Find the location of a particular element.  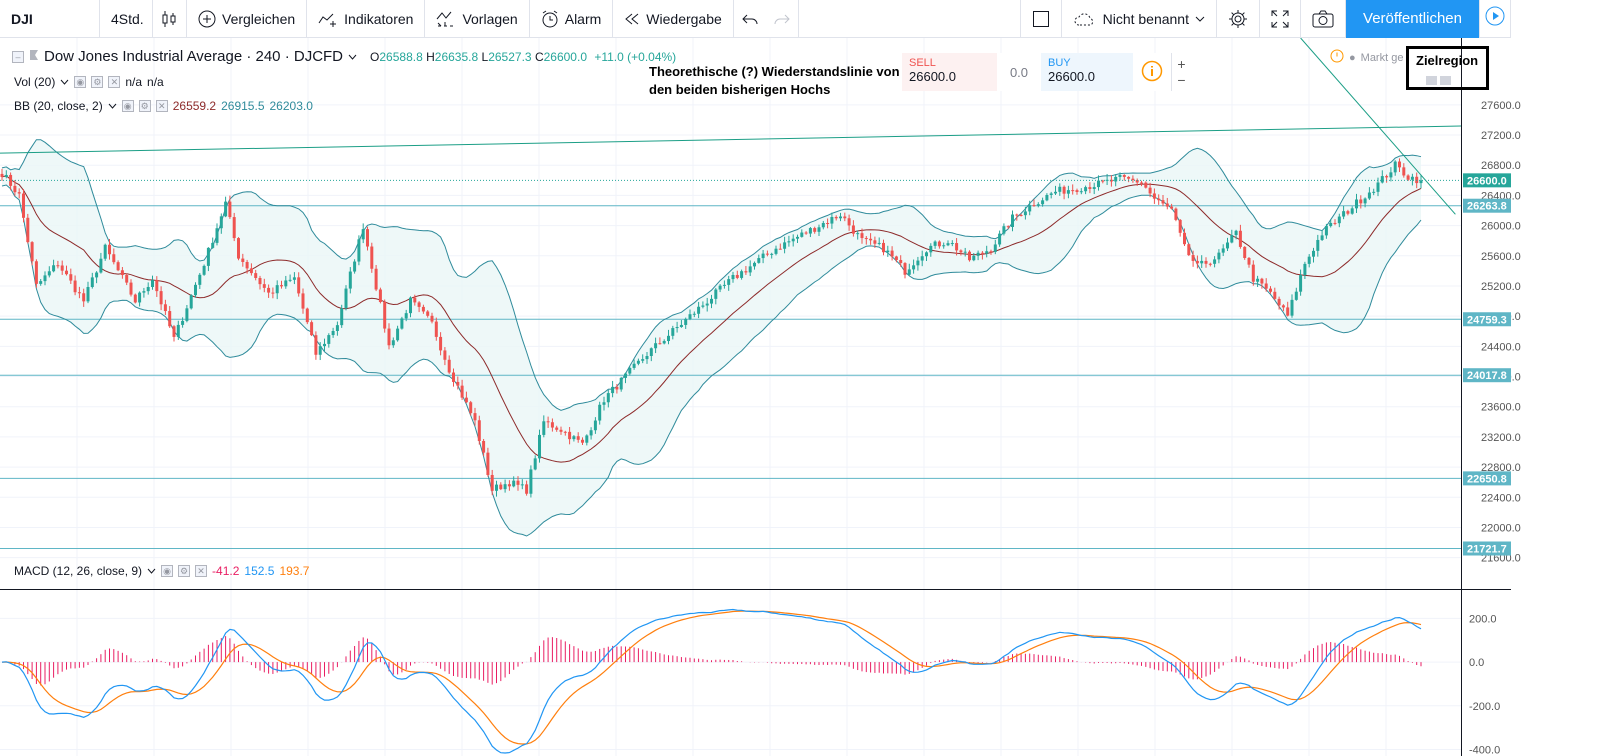

level-price-tag-text: 26263.8 is located at coordinates (1487, 207).